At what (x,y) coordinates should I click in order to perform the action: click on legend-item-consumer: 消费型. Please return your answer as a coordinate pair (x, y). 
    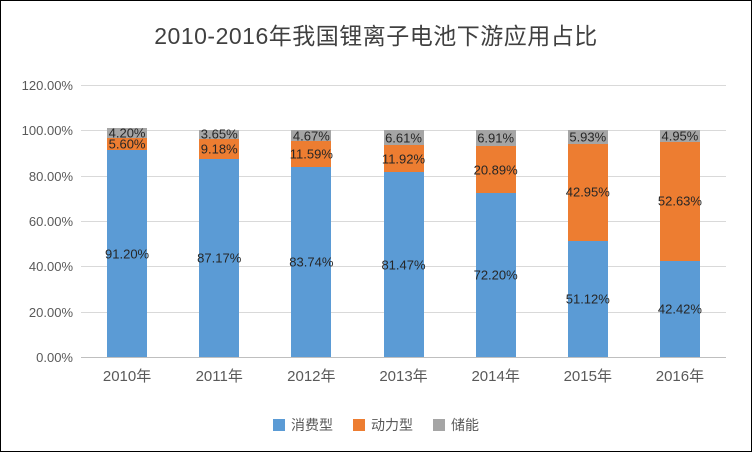
    Looking at the image, I should click on (303, 425).